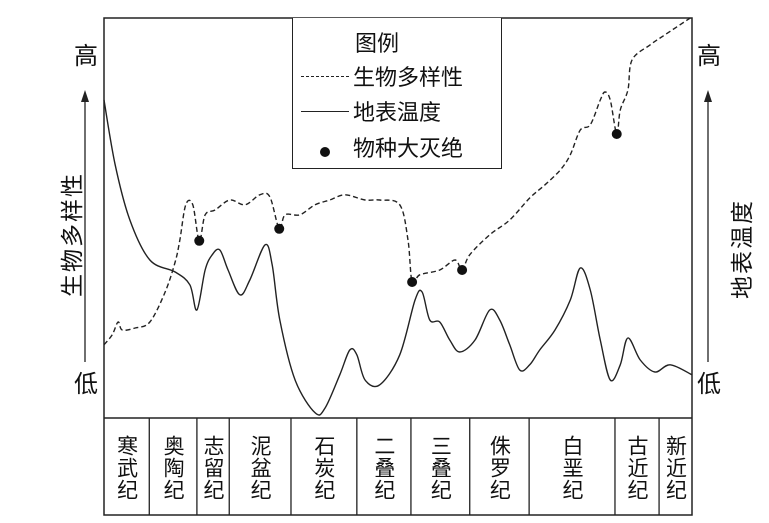 Image resolution: width=769 pixels, height=523 pixels. Describe the element at coordinates (408, 78) in the screenshot. I see `legend-label: 生物多样性` at that location.